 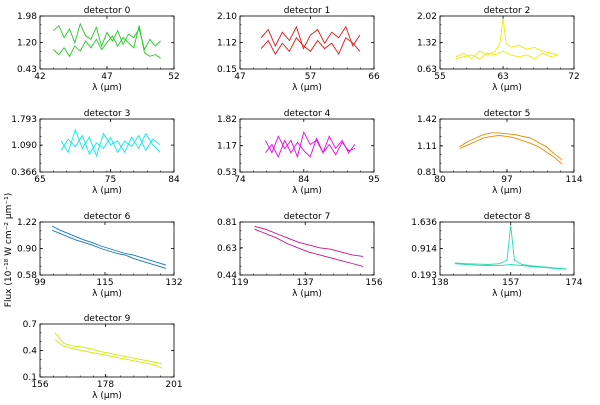 I want to click on y-tick-label: 2.10, so click(x=227, y=17).